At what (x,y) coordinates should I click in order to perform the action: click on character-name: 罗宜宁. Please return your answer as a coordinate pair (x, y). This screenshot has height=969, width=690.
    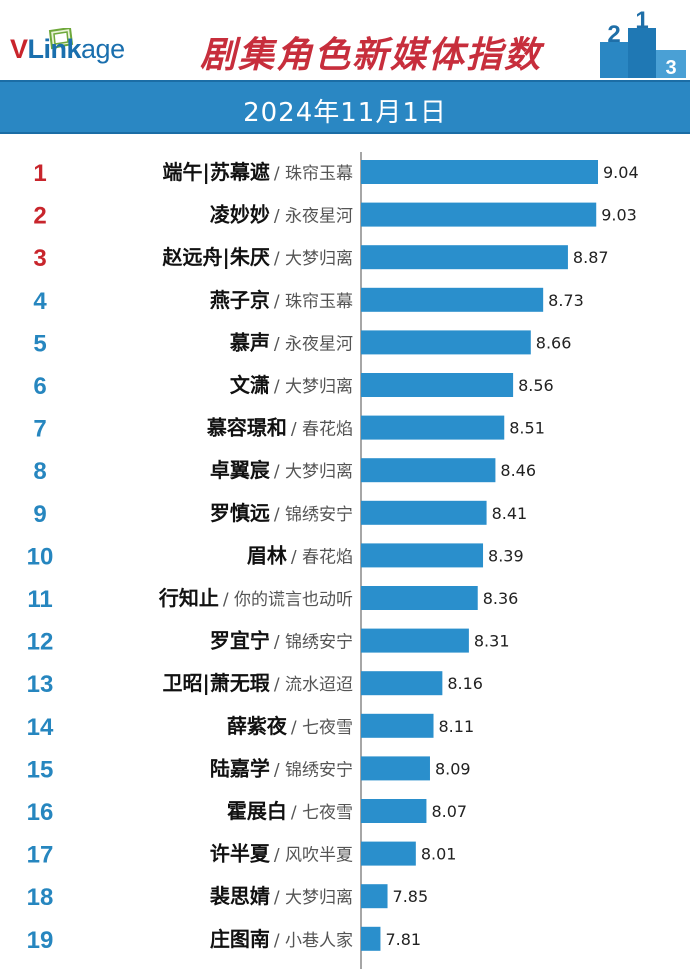
    Looking at the image, I should click on (240, 641).